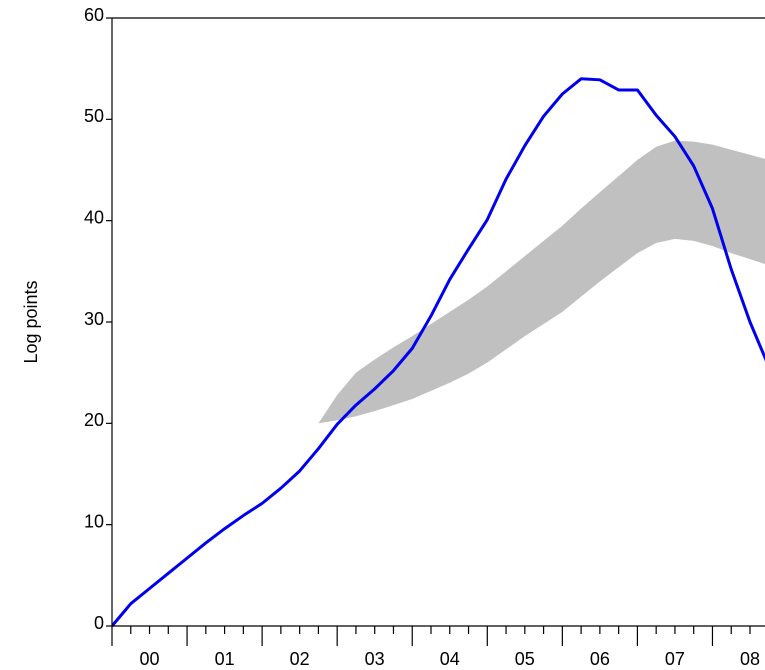 This screenshot has width=765, height=670. Describe the element at coordinates (99, 623) in the screenshot. I see `y-tick-label: 0` at that location.